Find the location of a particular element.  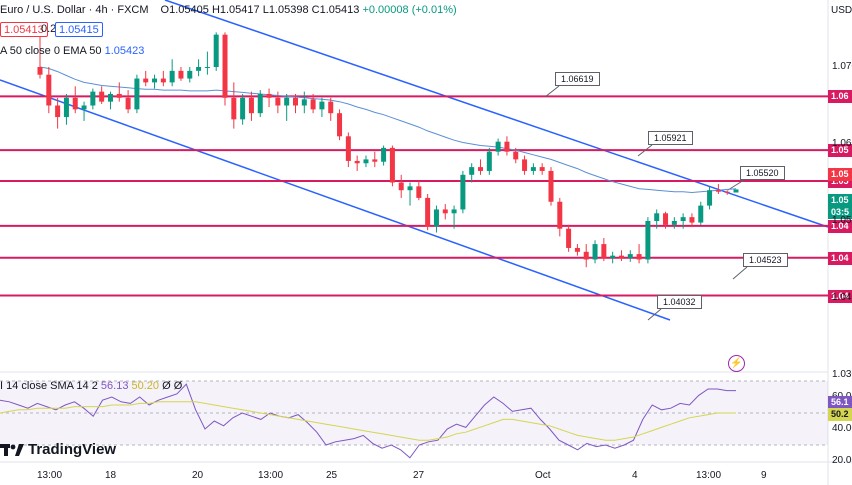

price-tick-label: 1.040 is located at coordinates (842, 297).